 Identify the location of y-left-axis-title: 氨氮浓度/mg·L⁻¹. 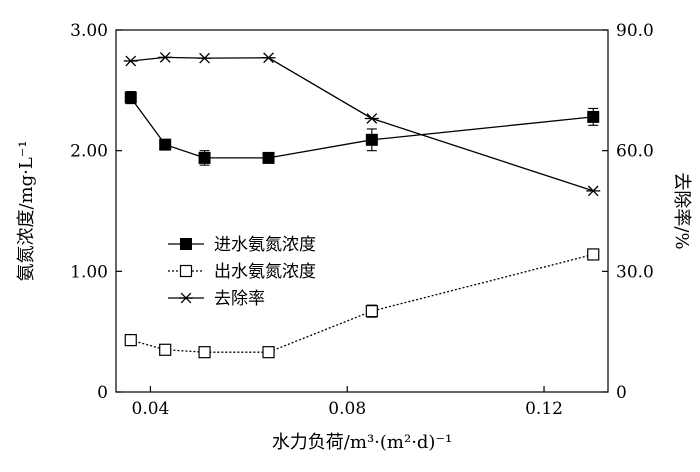
(26, 210).